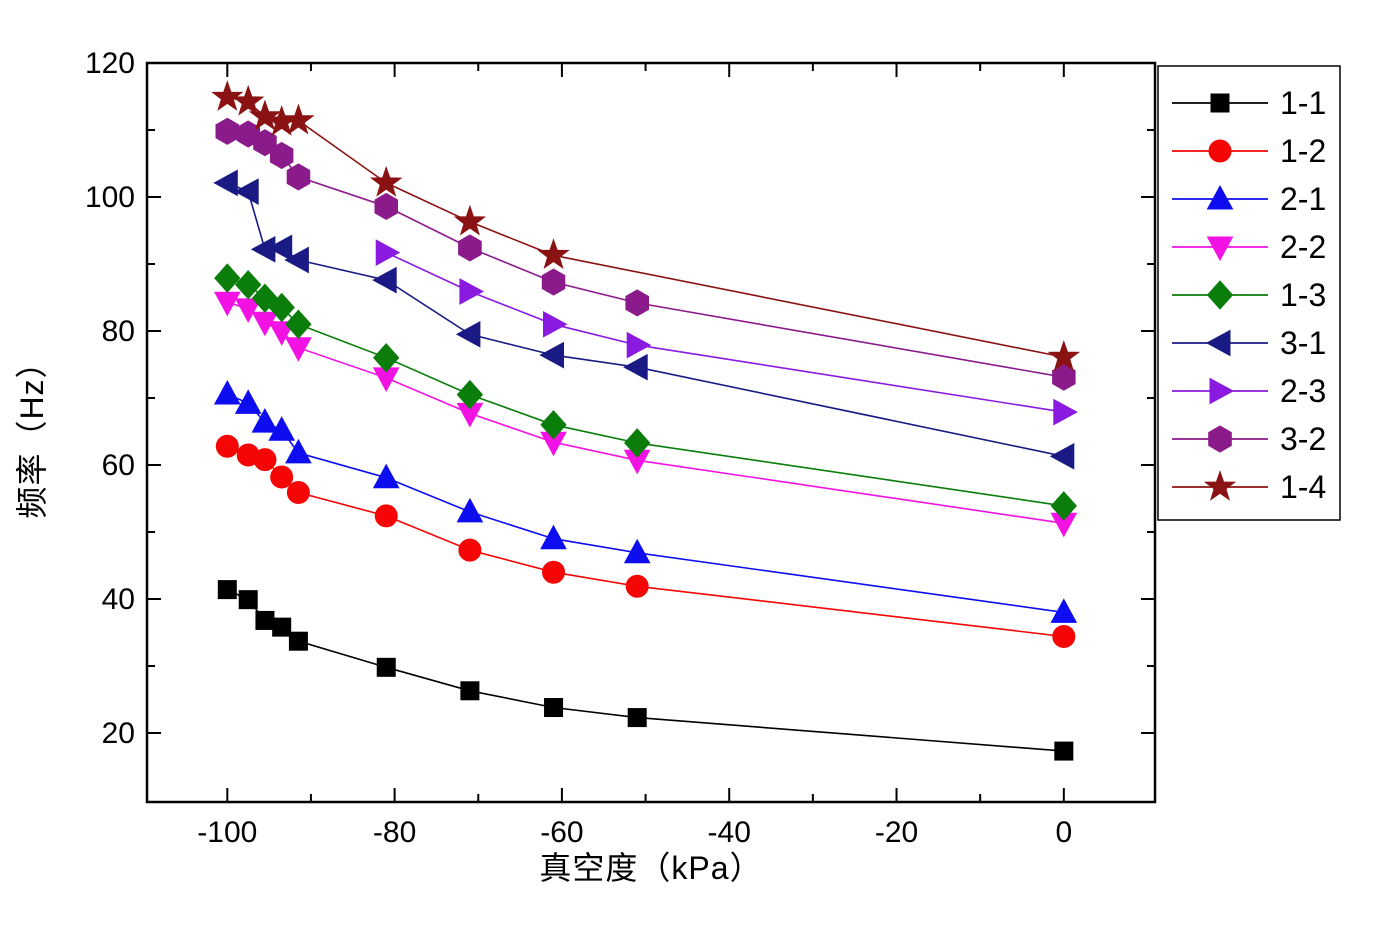  What do you see at coordinates (227, 832) in the screenshot?
I see `x-tick-label: -100` at bounding box center [227, 832].